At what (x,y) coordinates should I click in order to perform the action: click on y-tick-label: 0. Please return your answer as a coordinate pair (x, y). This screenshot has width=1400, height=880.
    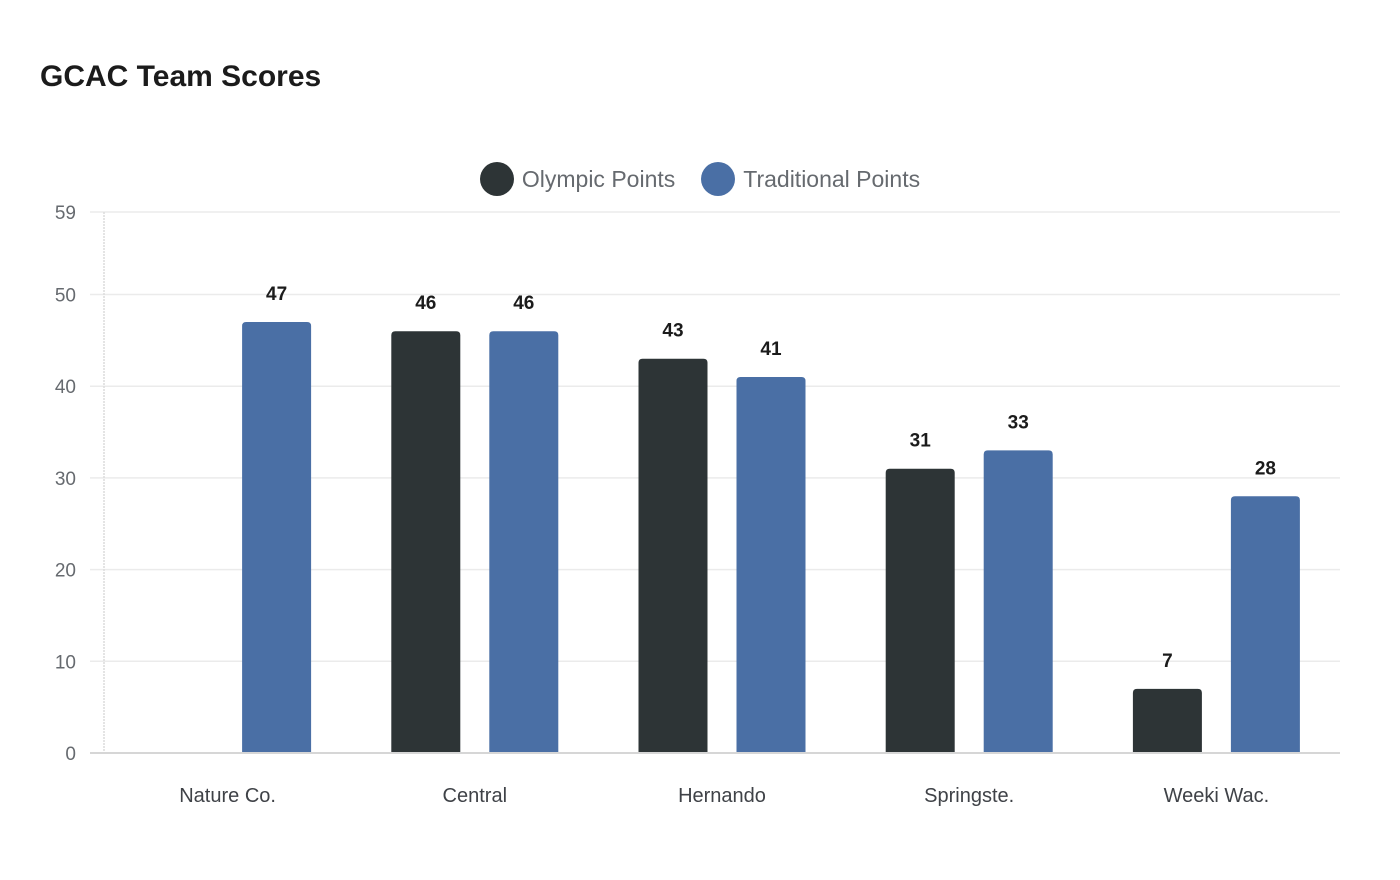
    Looking at the image, I should click on (70, 754).